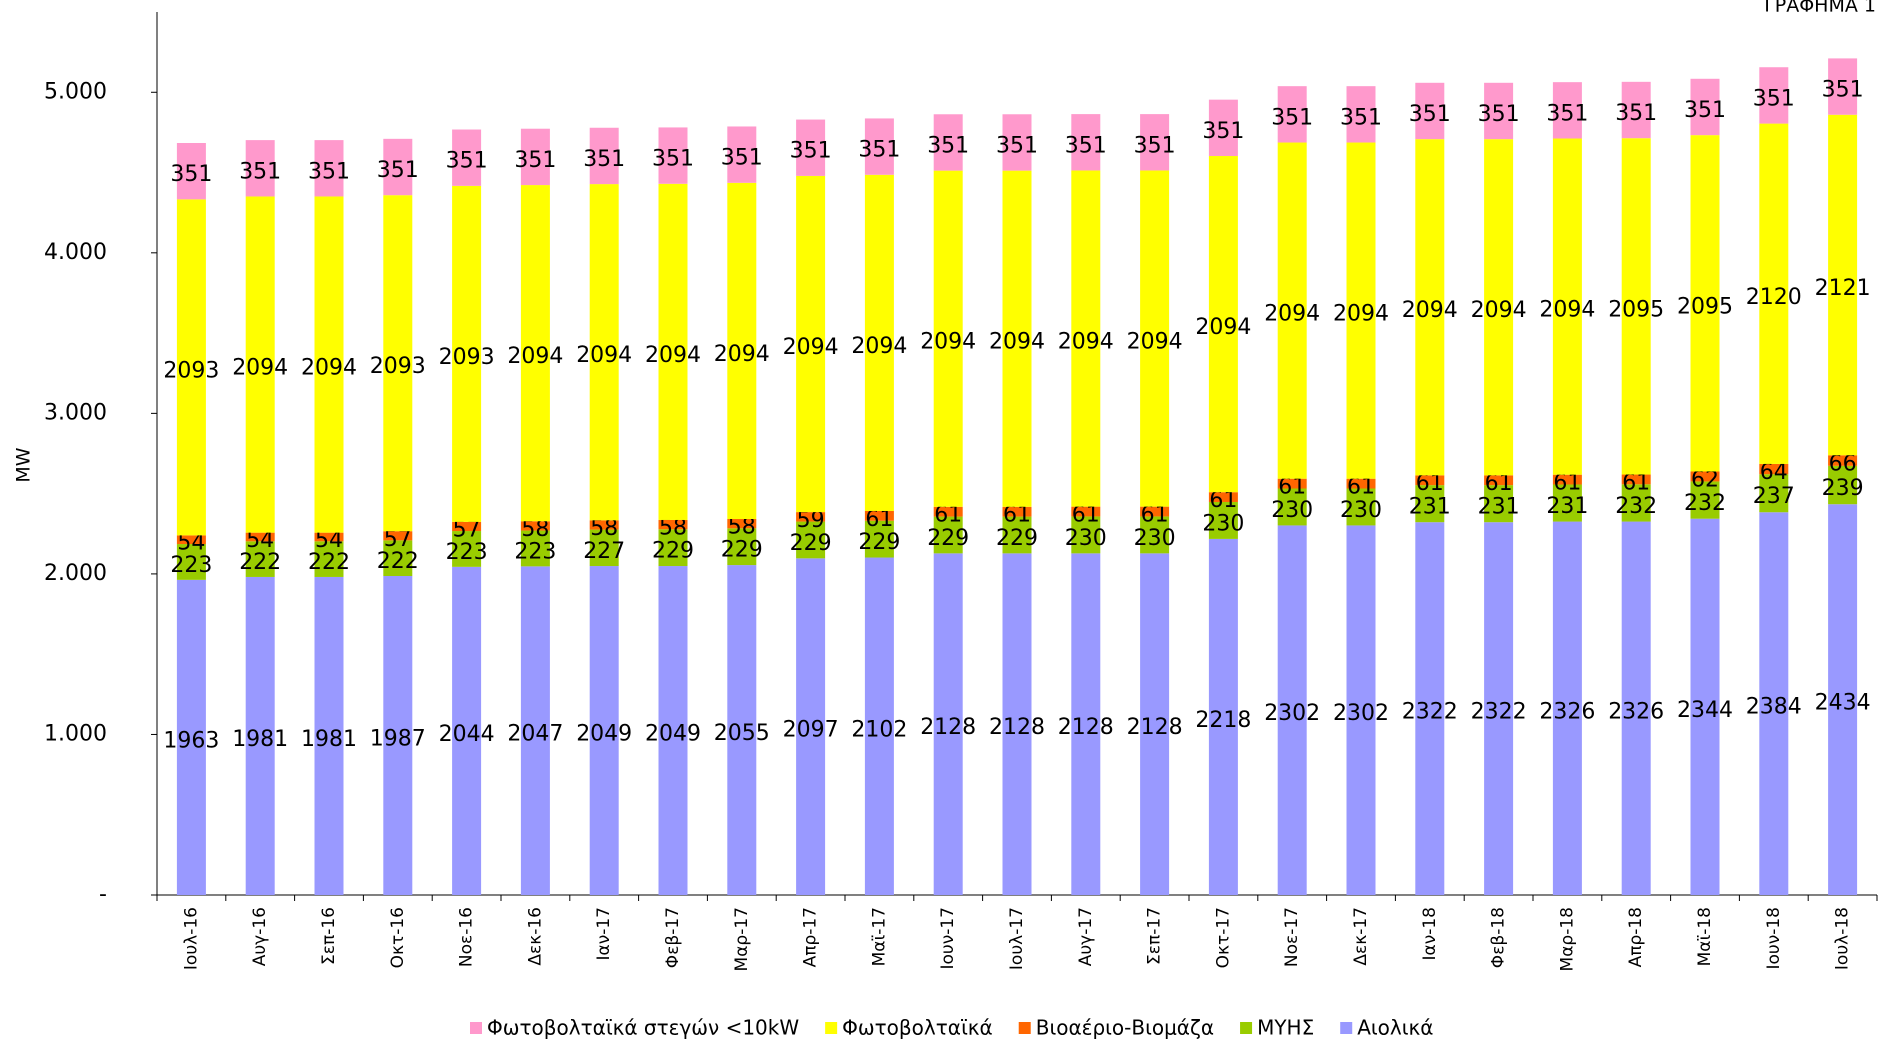 The height and width of the screenshot is (1043, 1880). Describe the element at coordinates (1705, 936) in the screenshot. I see `x-tick-label: Μαϊ-18` at that location.